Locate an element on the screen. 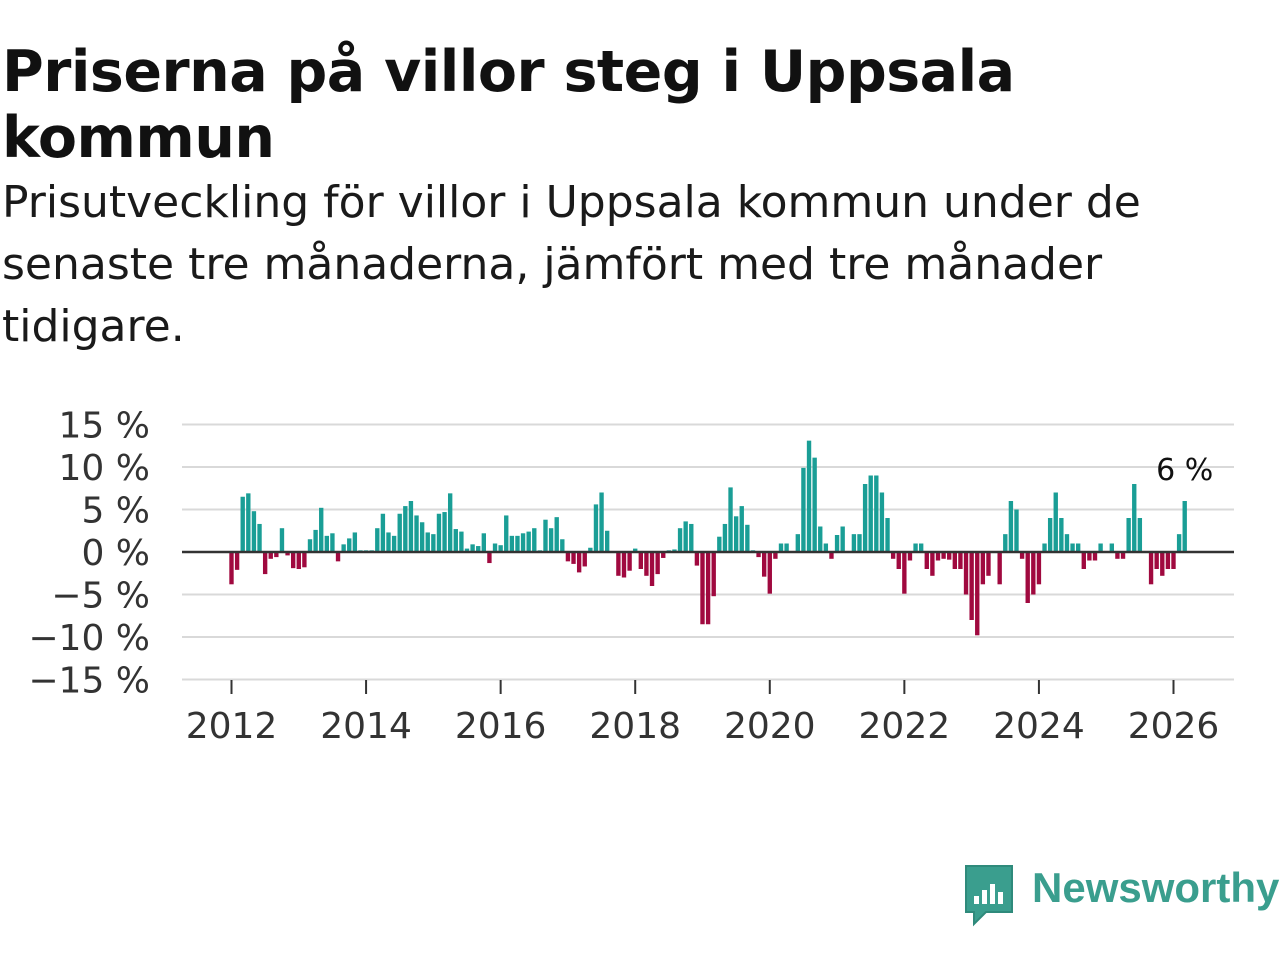 This screenshot has height=960, width=1280. x-tick-label: 2024 is located at coordinates (1039, 726).